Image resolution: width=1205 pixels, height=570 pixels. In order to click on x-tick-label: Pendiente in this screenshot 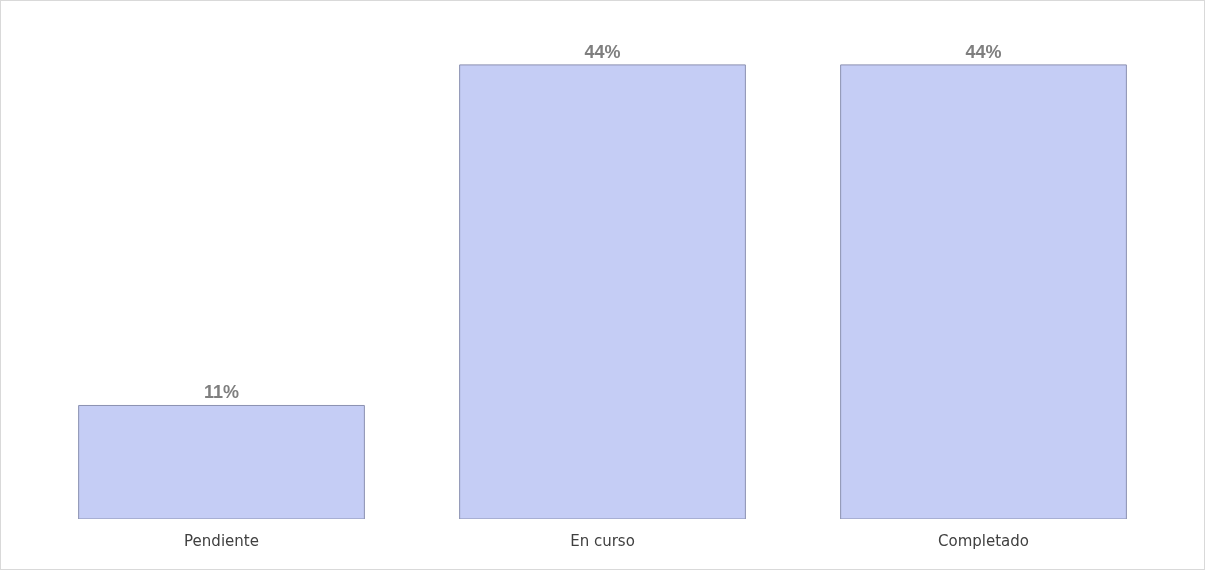, I will do `click(221, 541)`.